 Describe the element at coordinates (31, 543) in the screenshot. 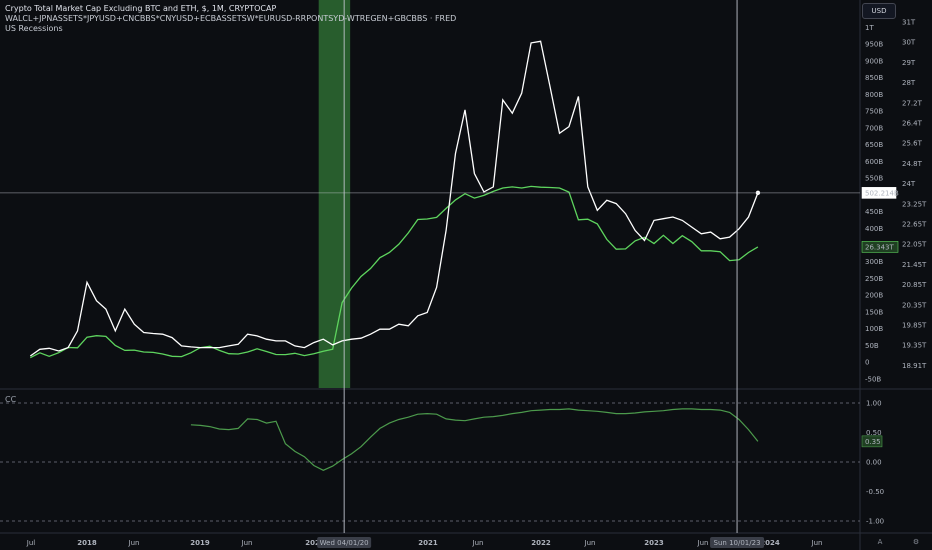

I see `time-axis-tick-label: Jul` at that location.